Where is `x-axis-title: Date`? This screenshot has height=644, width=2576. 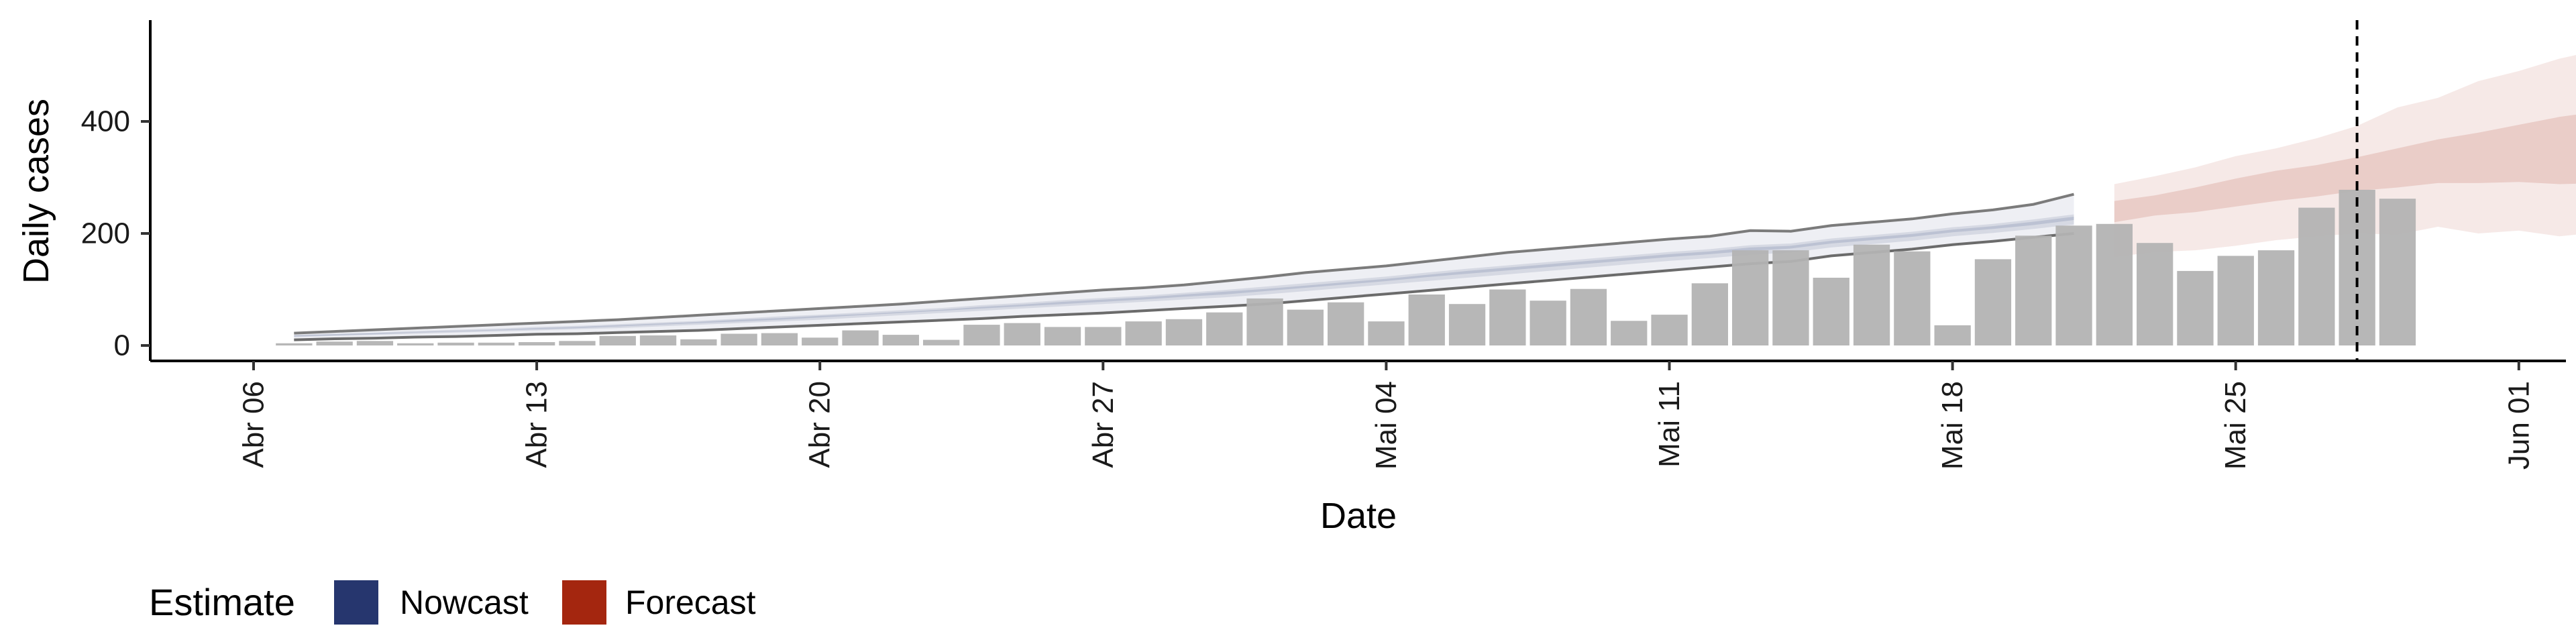 x-axis-title: Date is located at coordinates (1358, 516).